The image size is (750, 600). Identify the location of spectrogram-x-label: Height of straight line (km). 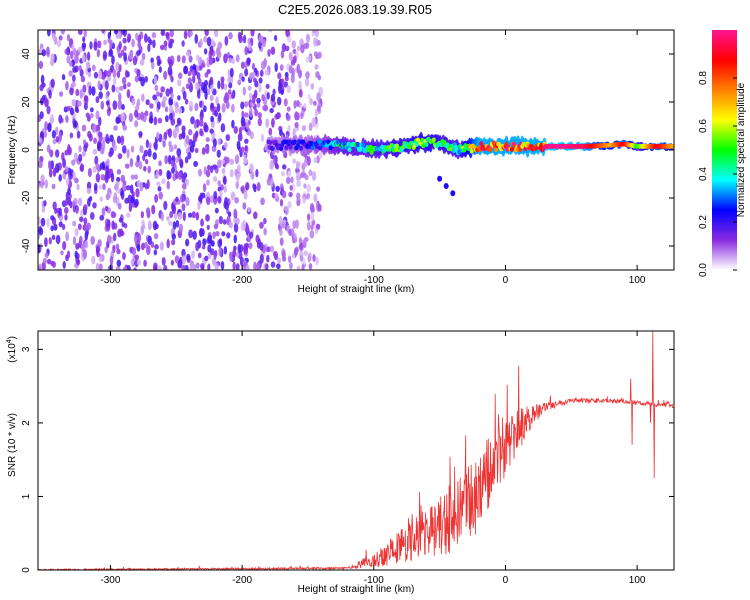
(356, 289).